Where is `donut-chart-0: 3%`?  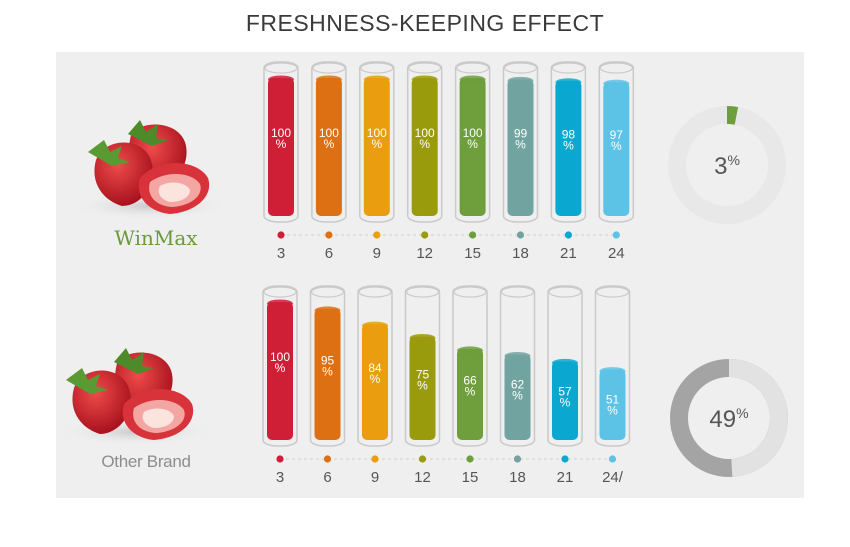
donut-chart-0: 3% is located at coordinates (727, 165).